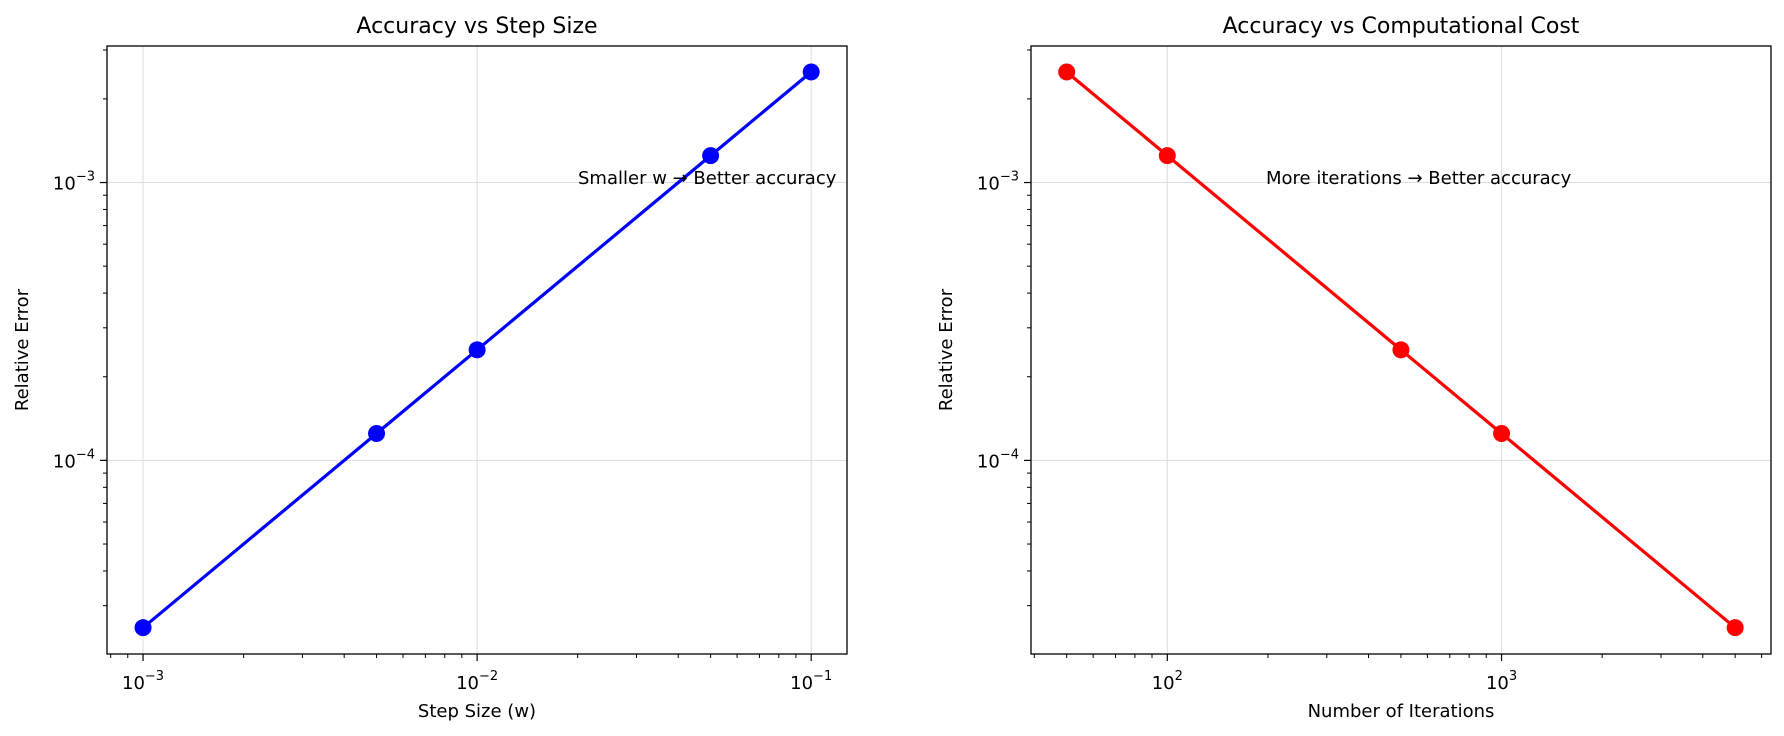  Describe the element at coordinates (811, 681) in the screenshot. I see `left-x-tick-label: 10⁻¹` at that location.